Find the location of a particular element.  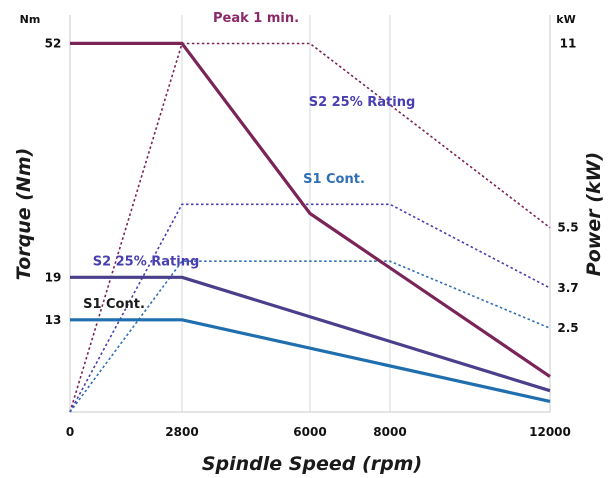

left-axis-title: Torque (Nm) is located at coordinates (24, 214).